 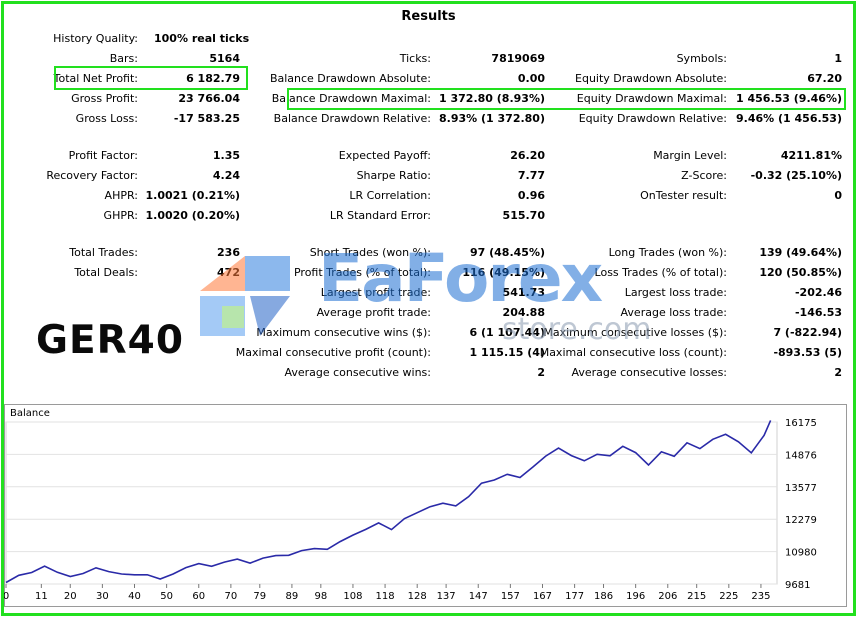 I want to click on stat-value: 6 182.79, so click(x=213, y=78).